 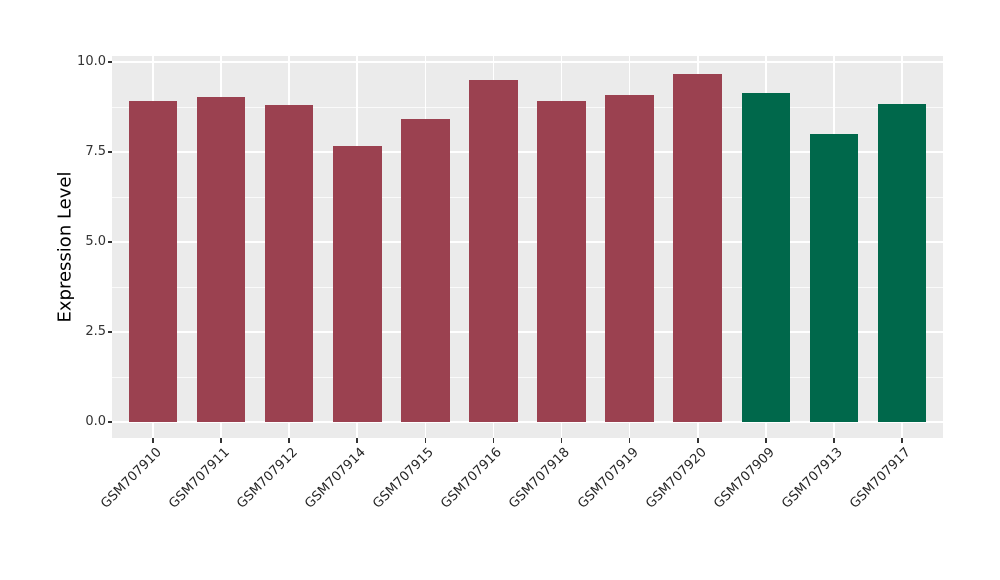 What do you see at coordinates (698, 247) in the screenshot?
I see `bar-GSM707920` at bounding box center [698, 247].